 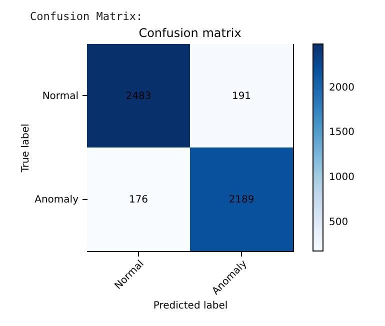 What do you see at coordinates (26, 149) in the screenshot?
I see `y-axis-title: True label` at bounding box center [26, 149].